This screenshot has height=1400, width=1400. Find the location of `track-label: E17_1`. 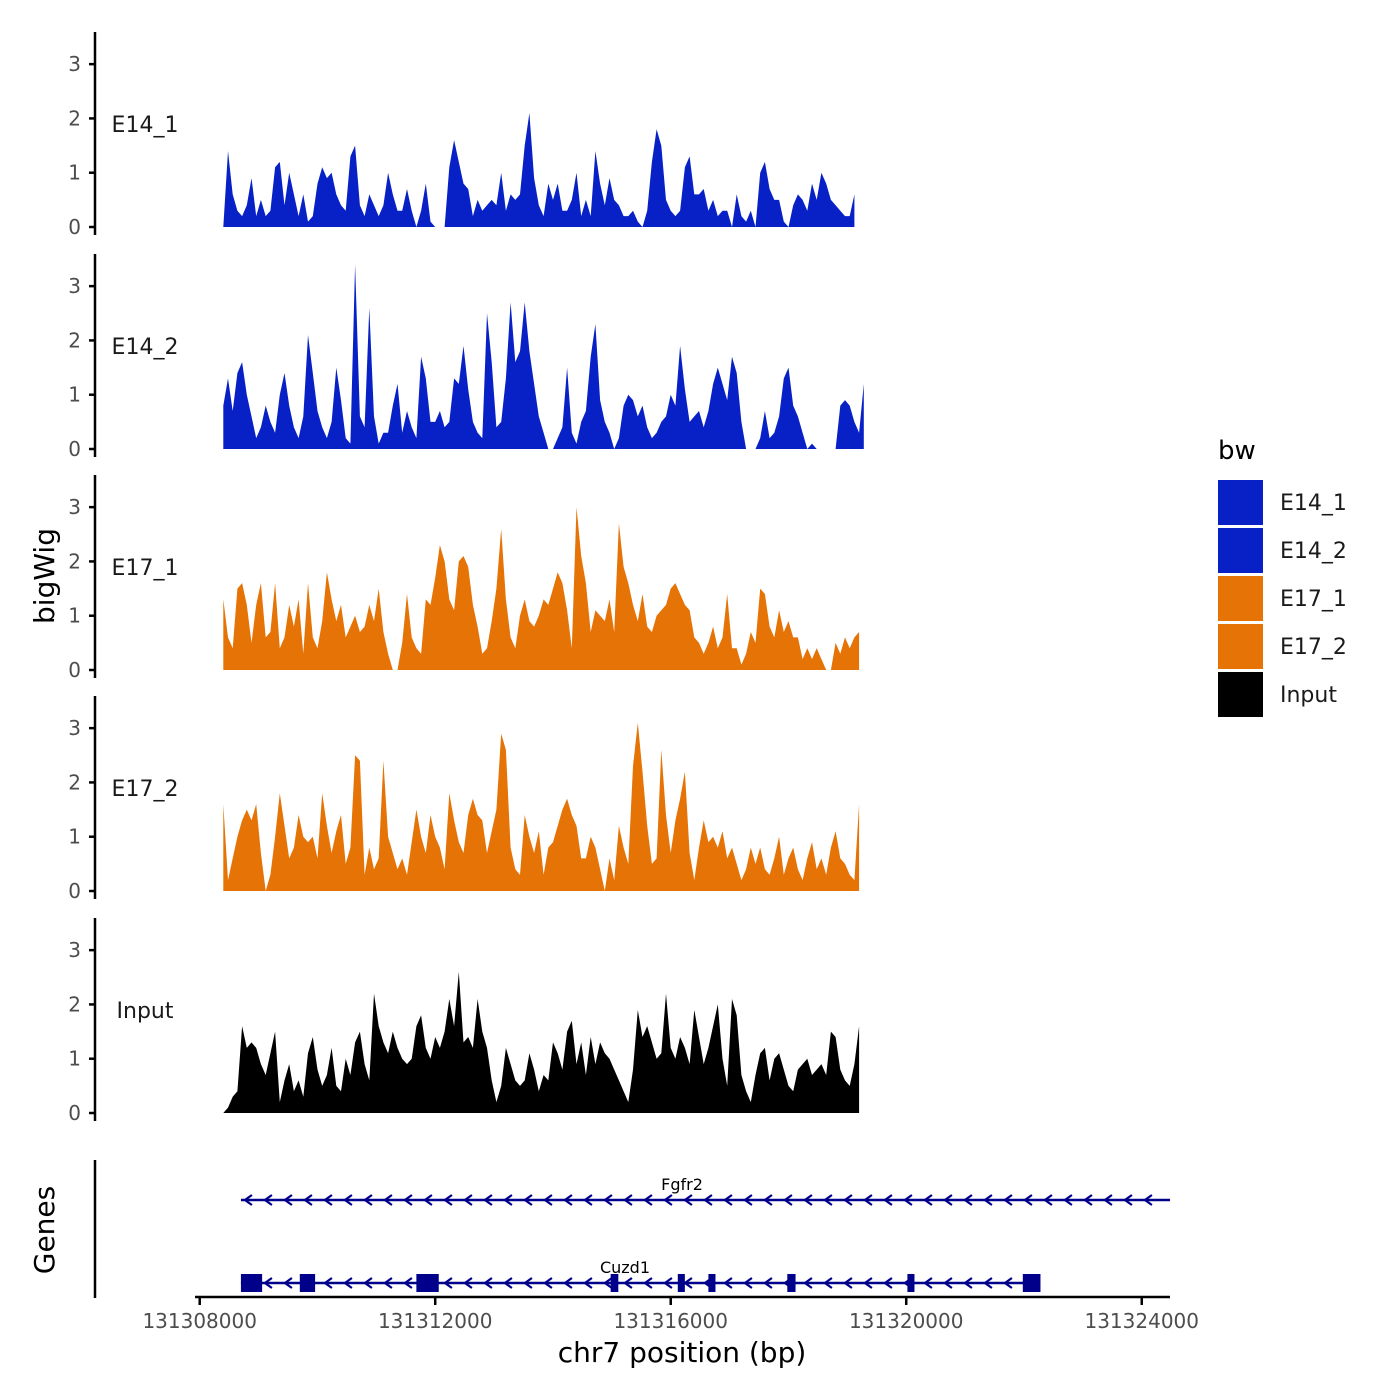

track-label: E17_1 is located at coordinates (145, 568).